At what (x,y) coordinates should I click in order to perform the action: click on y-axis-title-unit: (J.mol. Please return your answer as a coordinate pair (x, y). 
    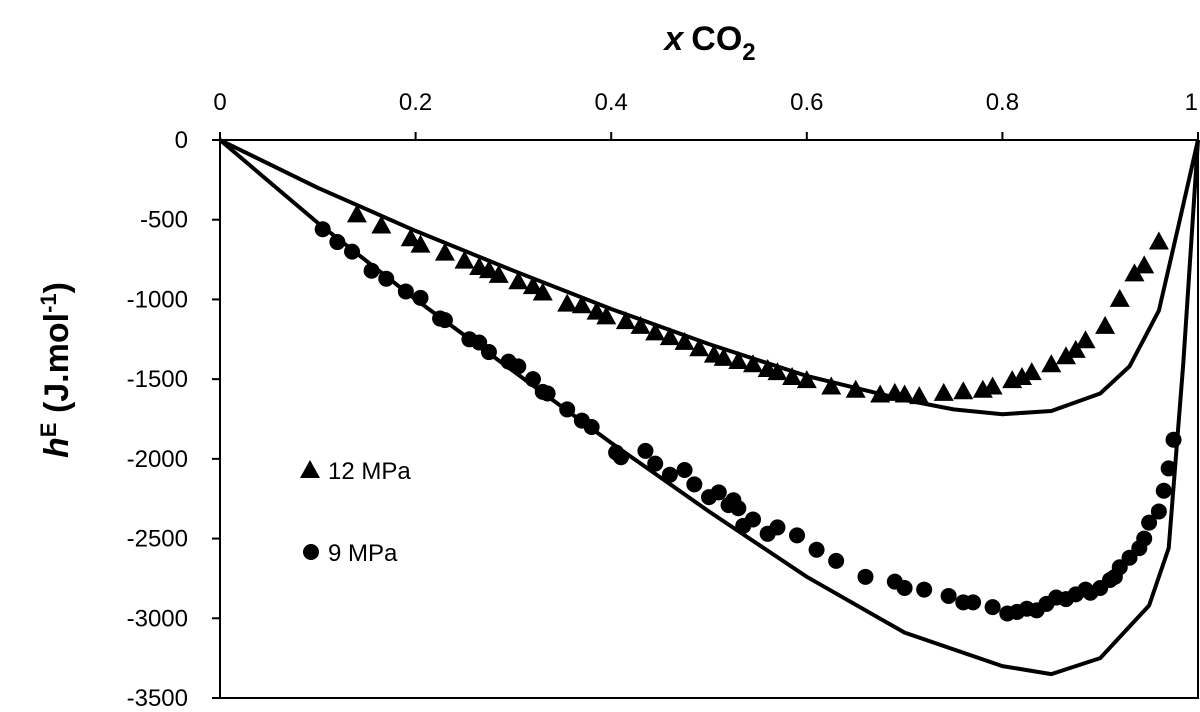
    Looking at the image, I should click on (57, 368).